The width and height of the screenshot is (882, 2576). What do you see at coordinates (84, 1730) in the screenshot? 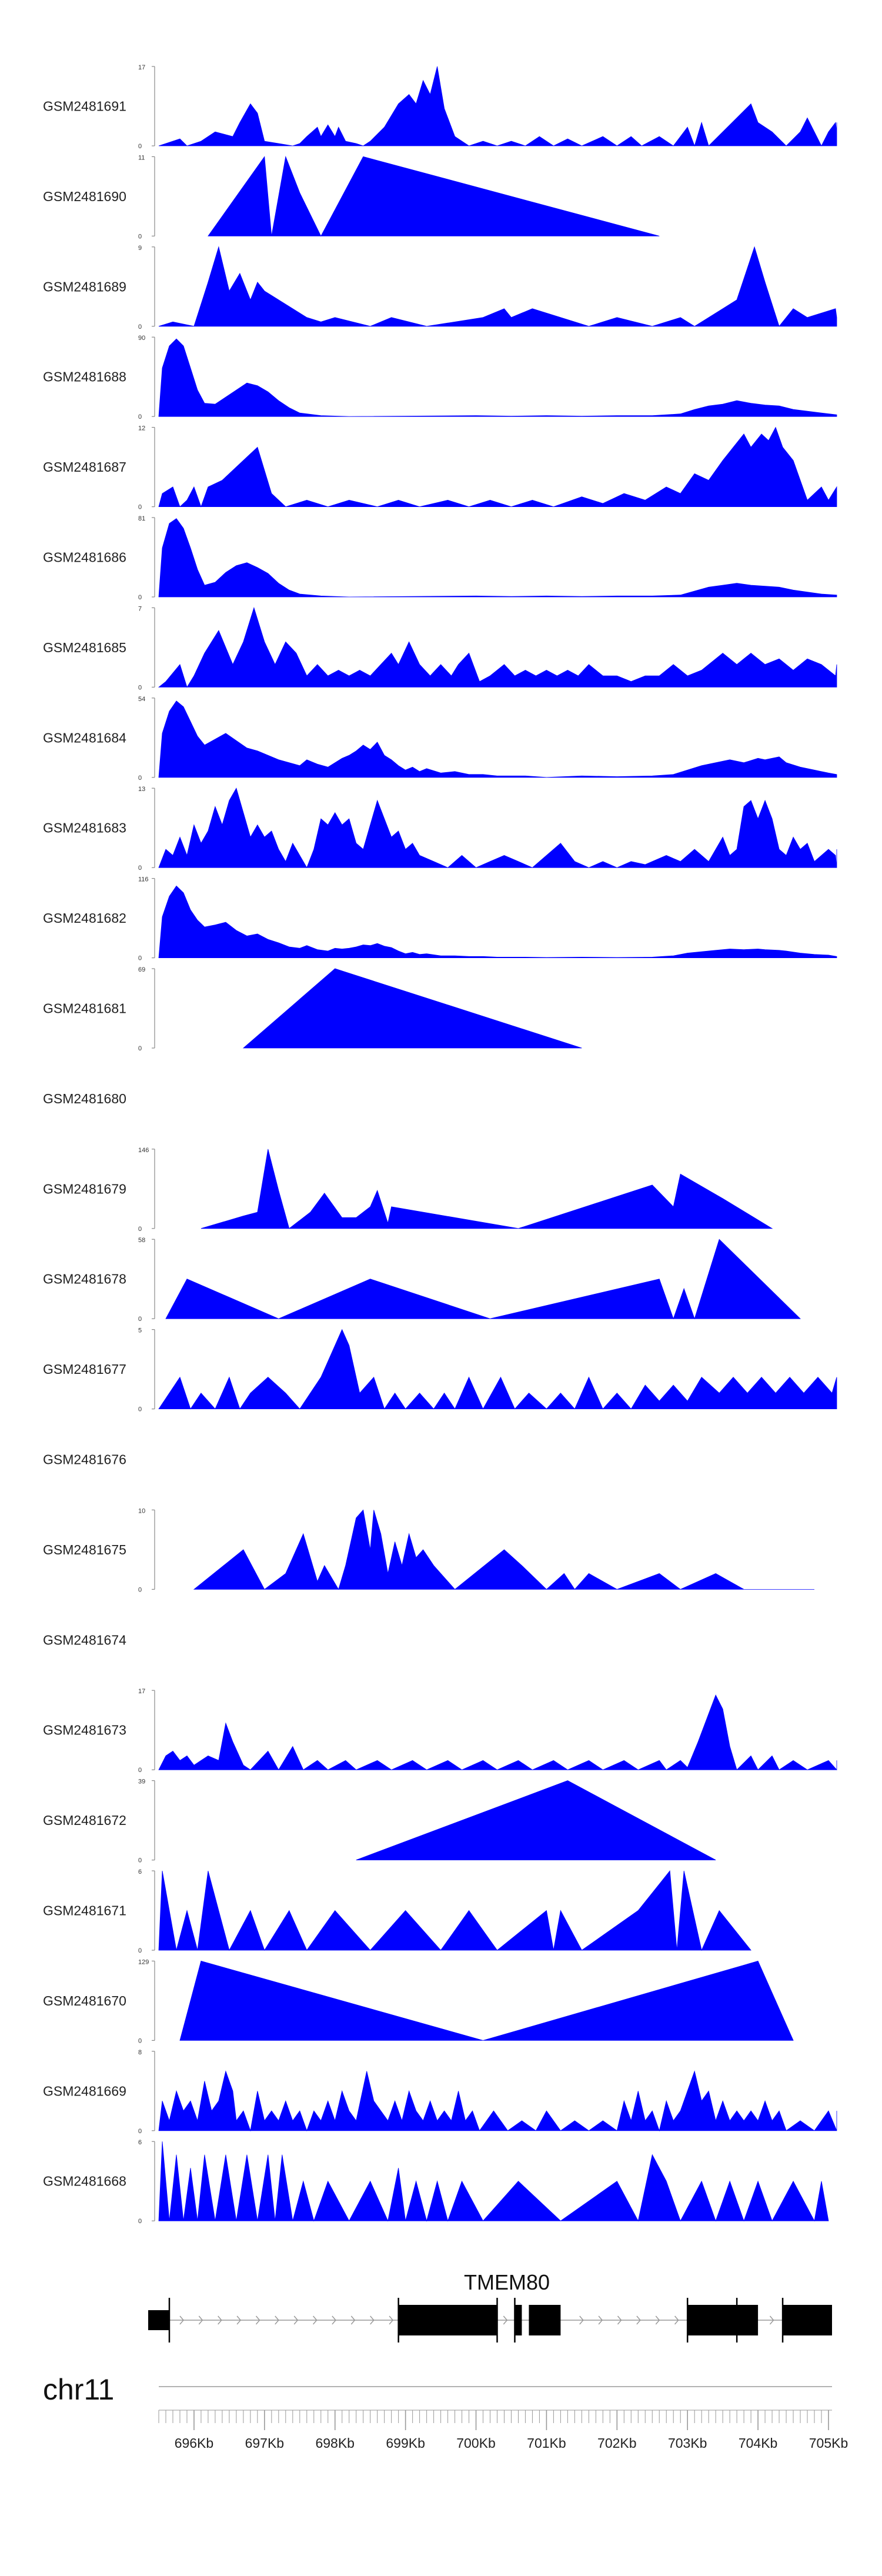
I see `track-label: GSM2481673` at bounding box center [84, 1730].